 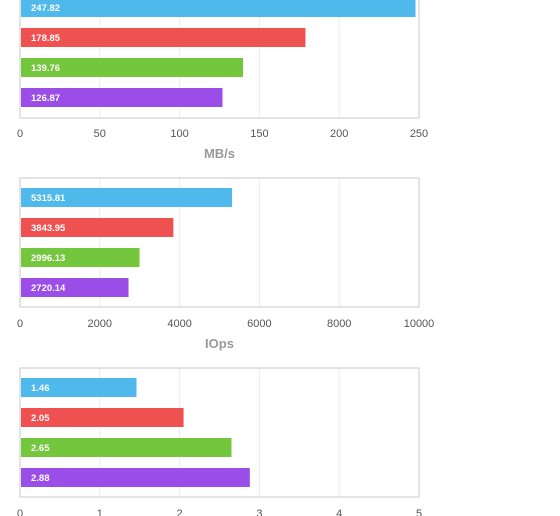 I want to click on x-tick-label: 5, so click(x=419, y=512).